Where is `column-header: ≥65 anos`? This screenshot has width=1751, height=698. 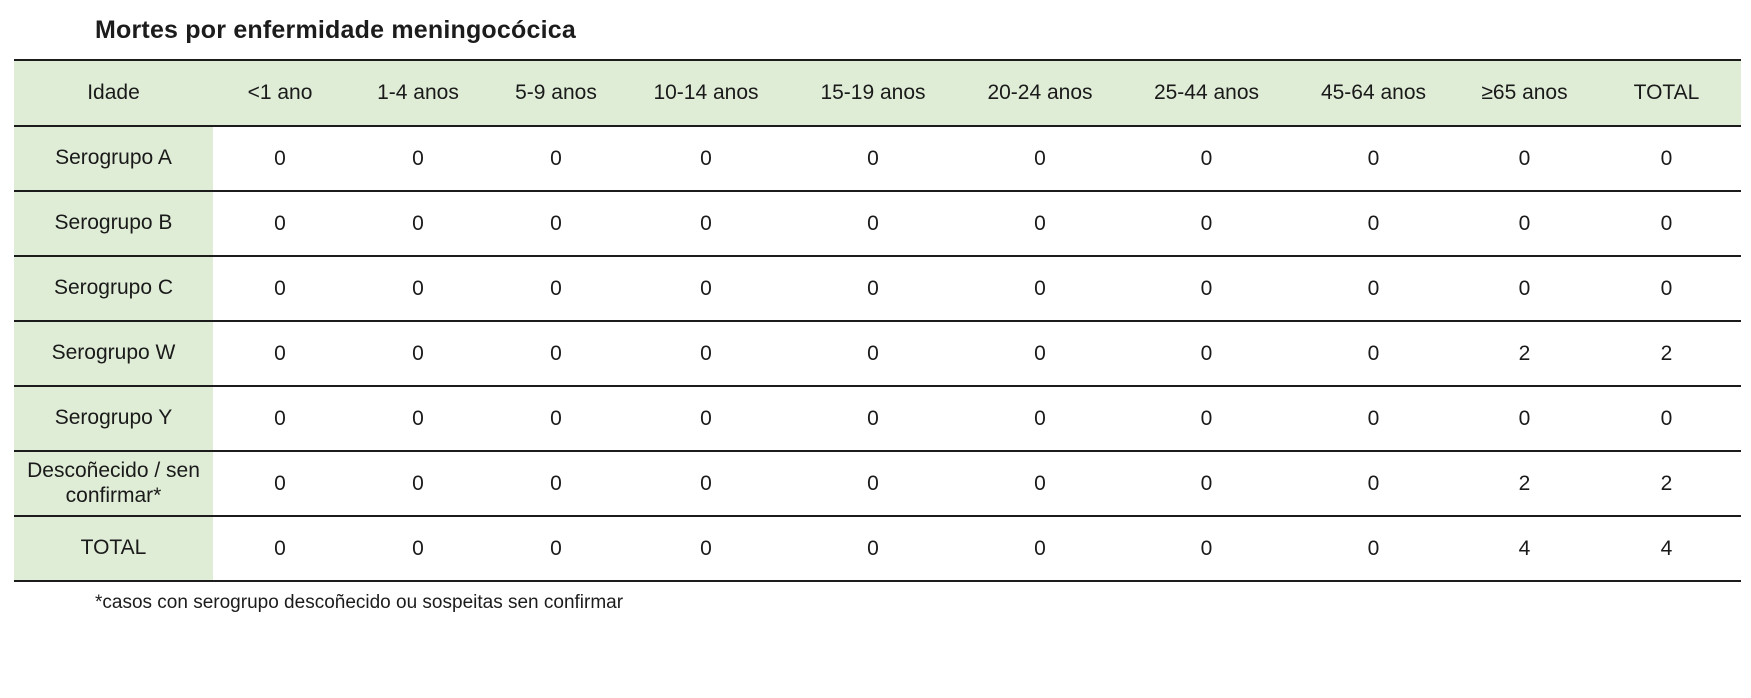 column-header: ≥65 anos is located at coordinates (1524, 93).